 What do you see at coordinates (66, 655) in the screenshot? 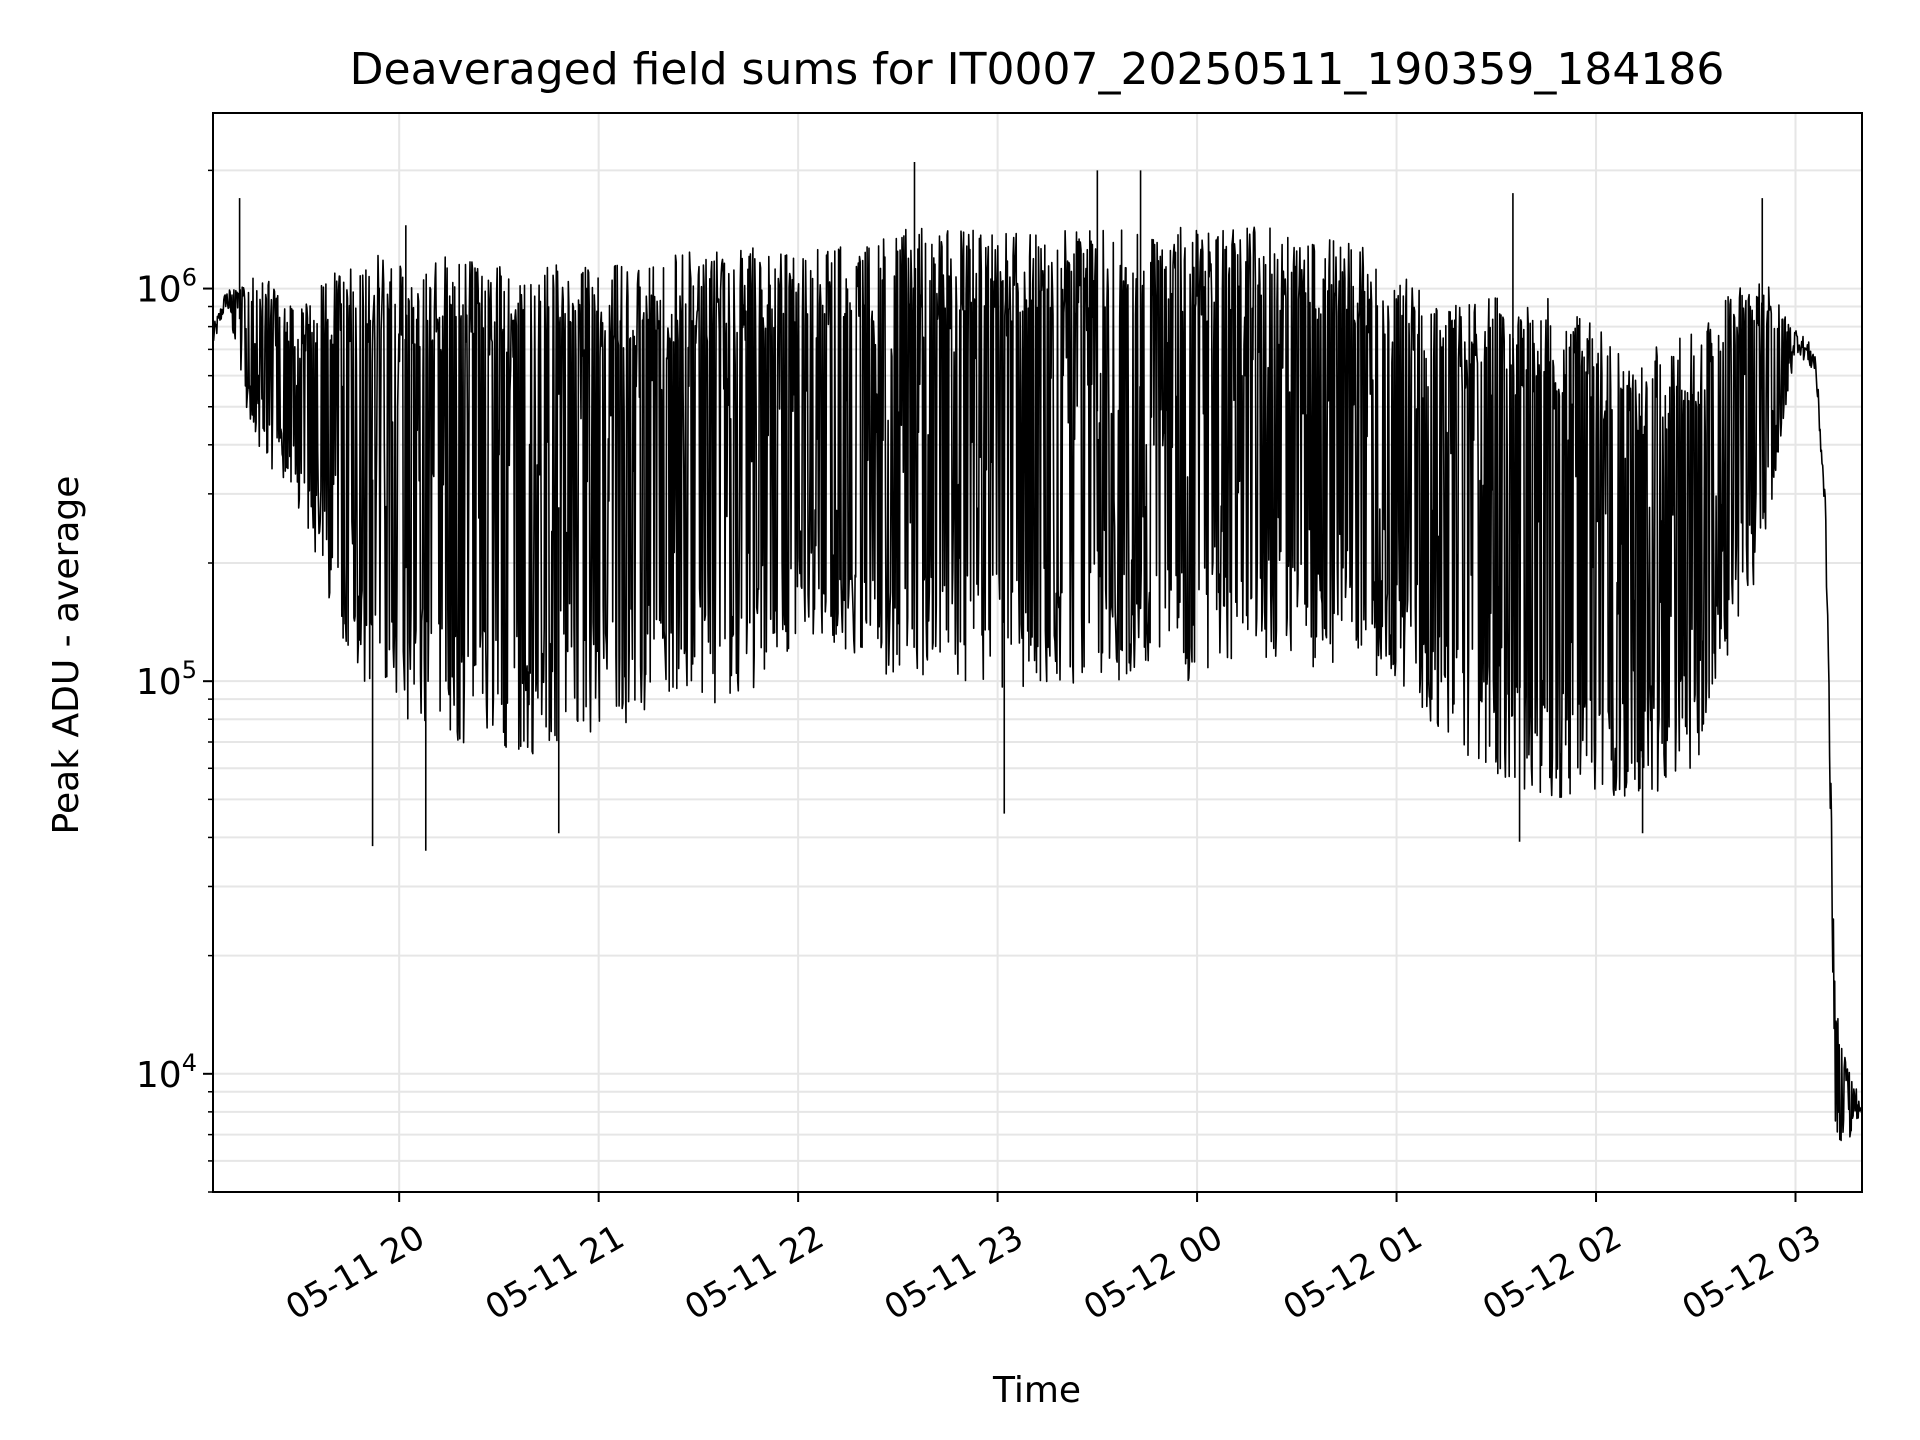
I see `y-axis-label: Peak ADU - average` at bounding box center [66, 655].